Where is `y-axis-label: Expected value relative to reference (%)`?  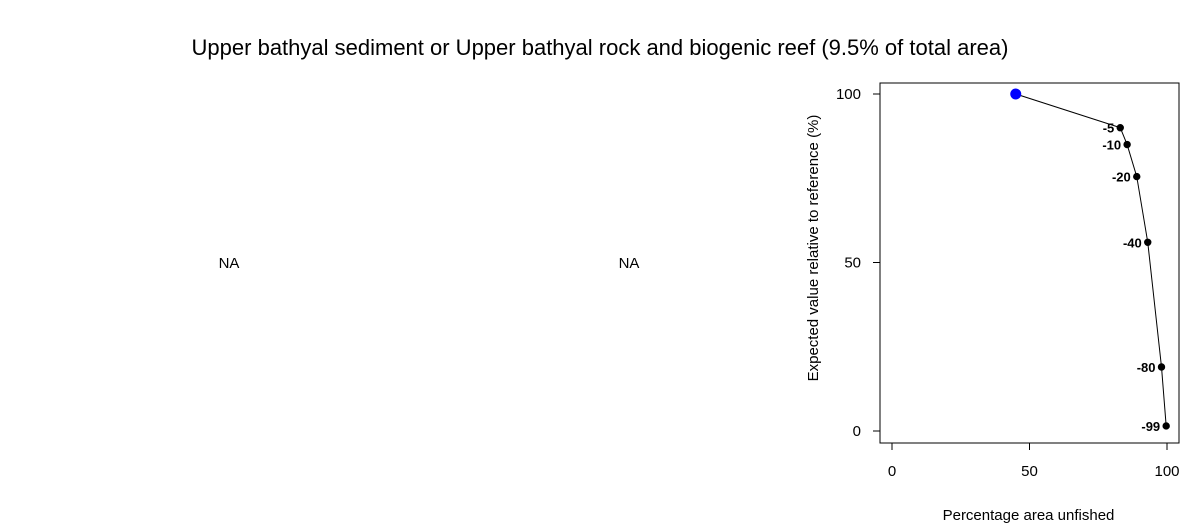 y-axis-label: Expected value relative to reference (%) is located at coordinates (813, 248).